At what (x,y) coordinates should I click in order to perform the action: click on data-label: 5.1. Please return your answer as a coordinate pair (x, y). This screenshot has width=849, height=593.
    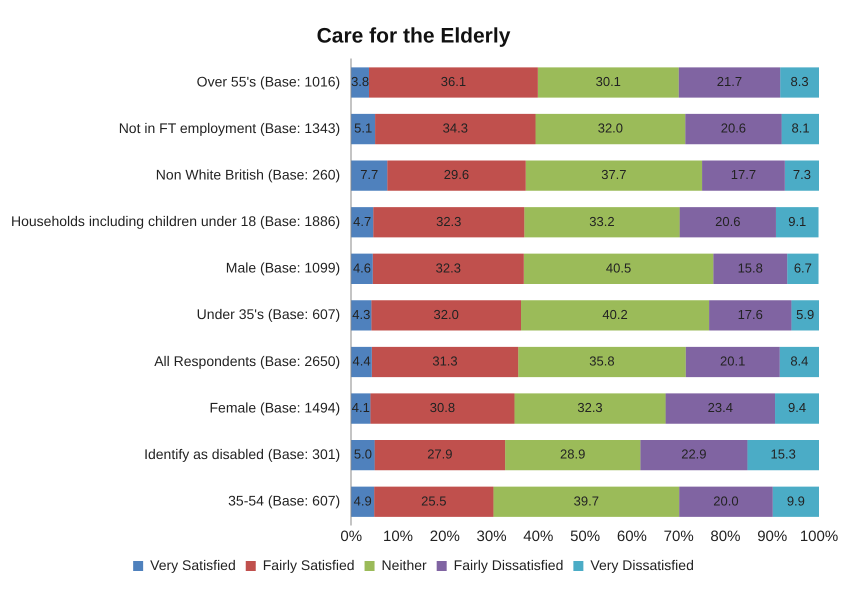
    Looking at the image, I should click on (363, 128).